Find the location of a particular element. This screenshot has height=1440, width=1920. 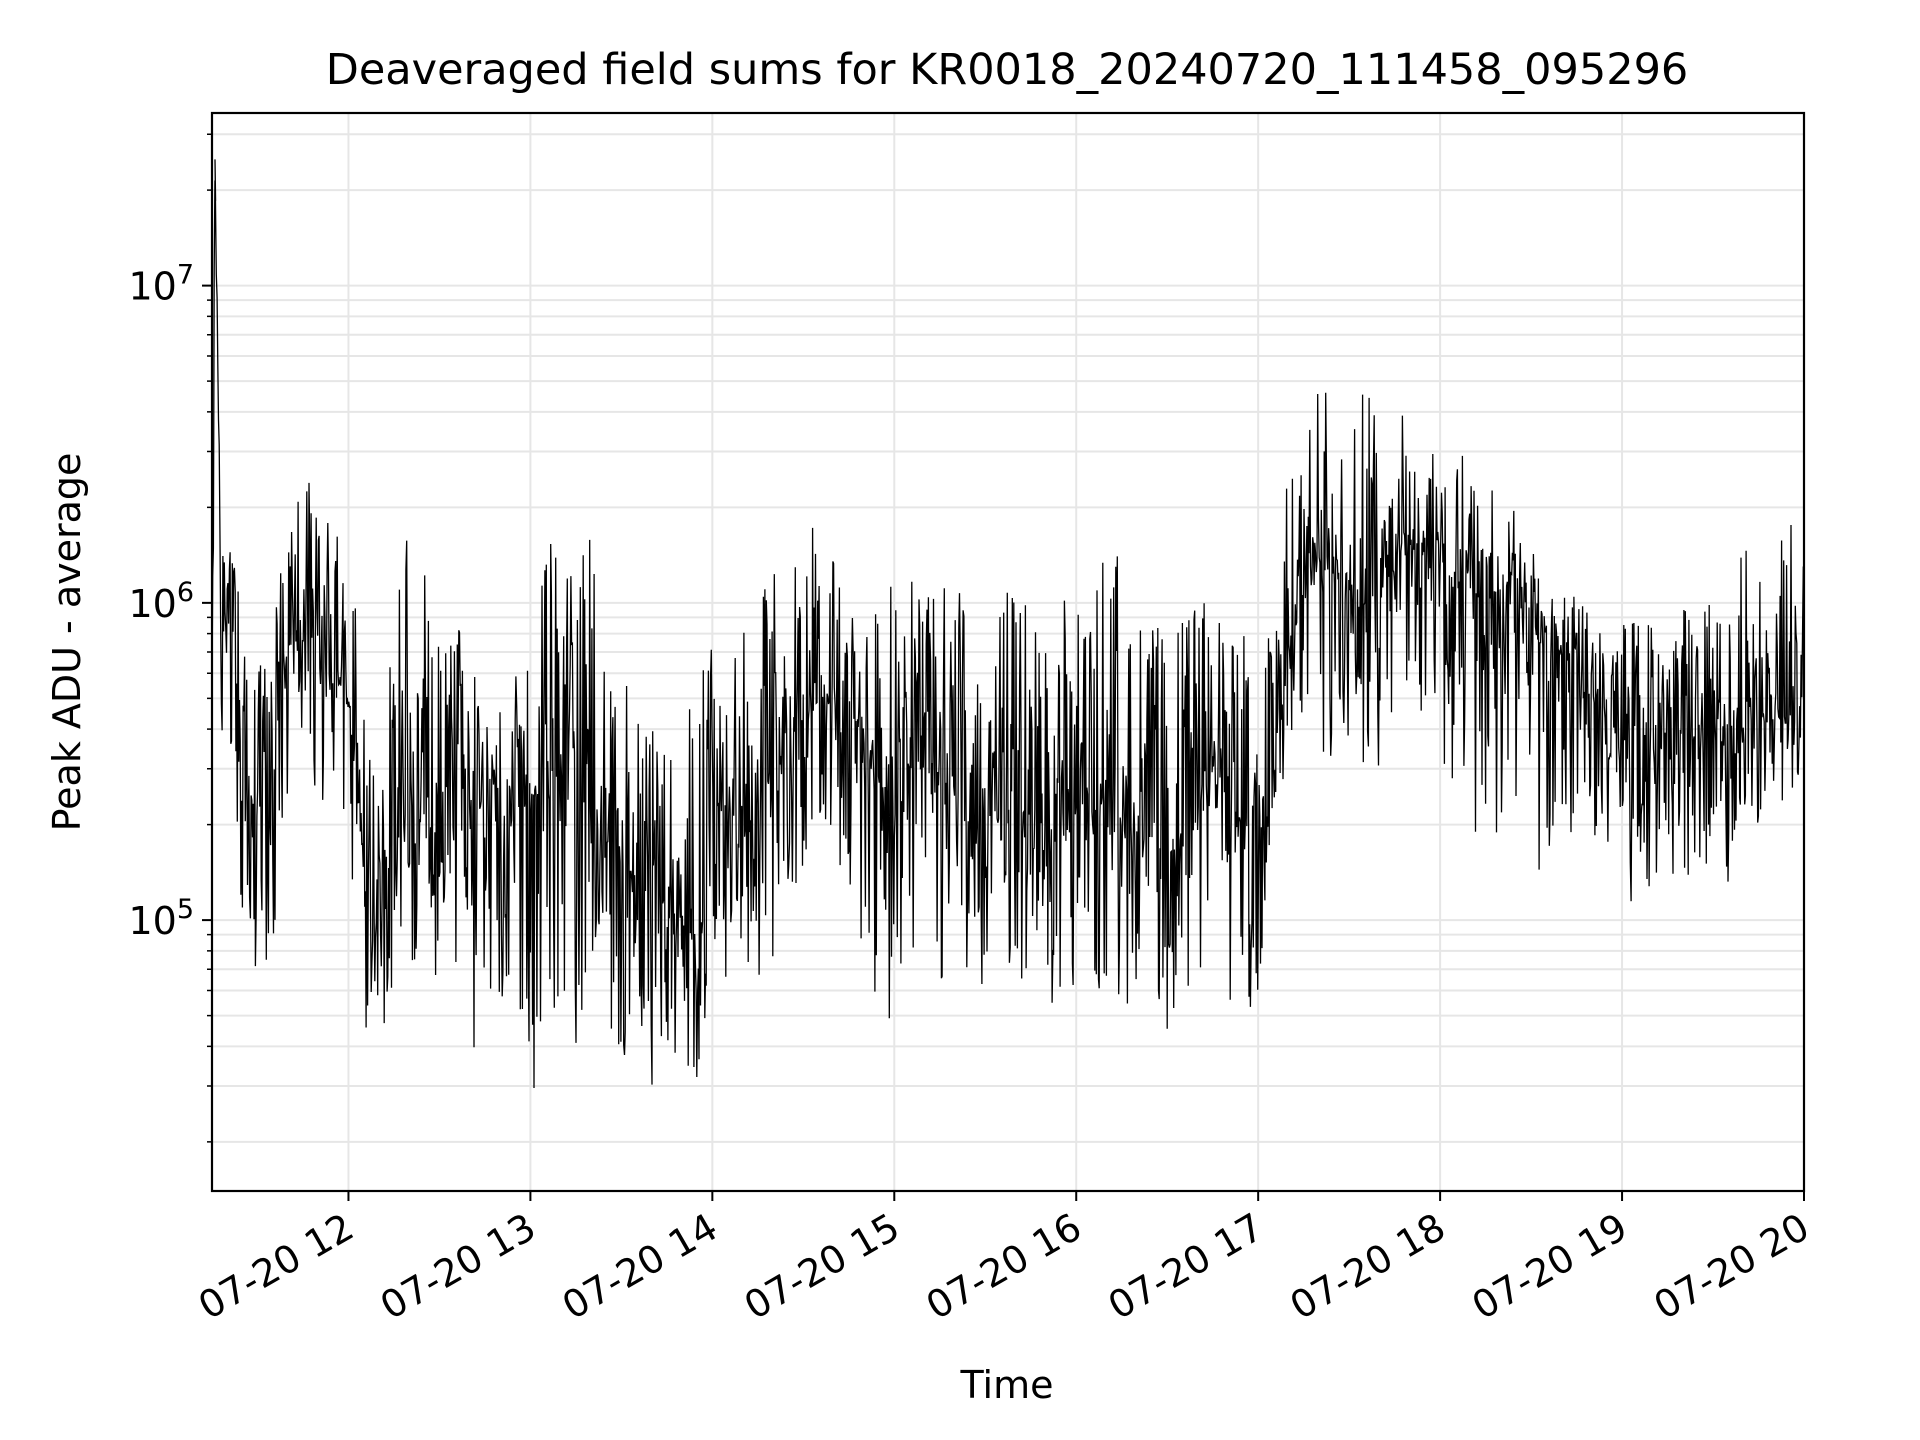

y-tick-label: 10⁶ is located at coordinates (161, 601).